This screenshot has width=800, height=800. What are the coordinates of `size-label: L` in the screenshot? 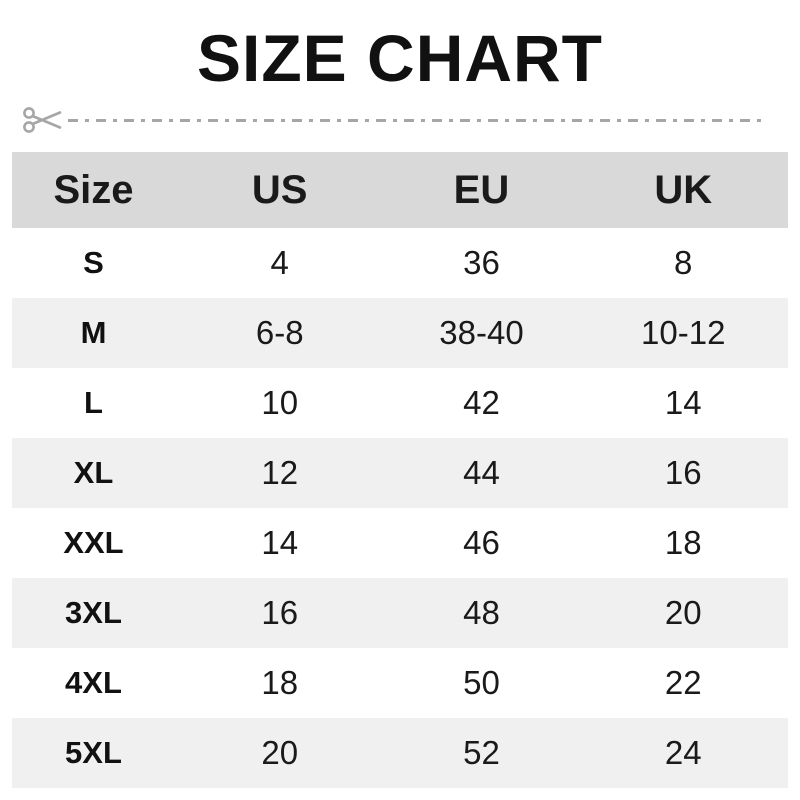 It's located at (93, 402).